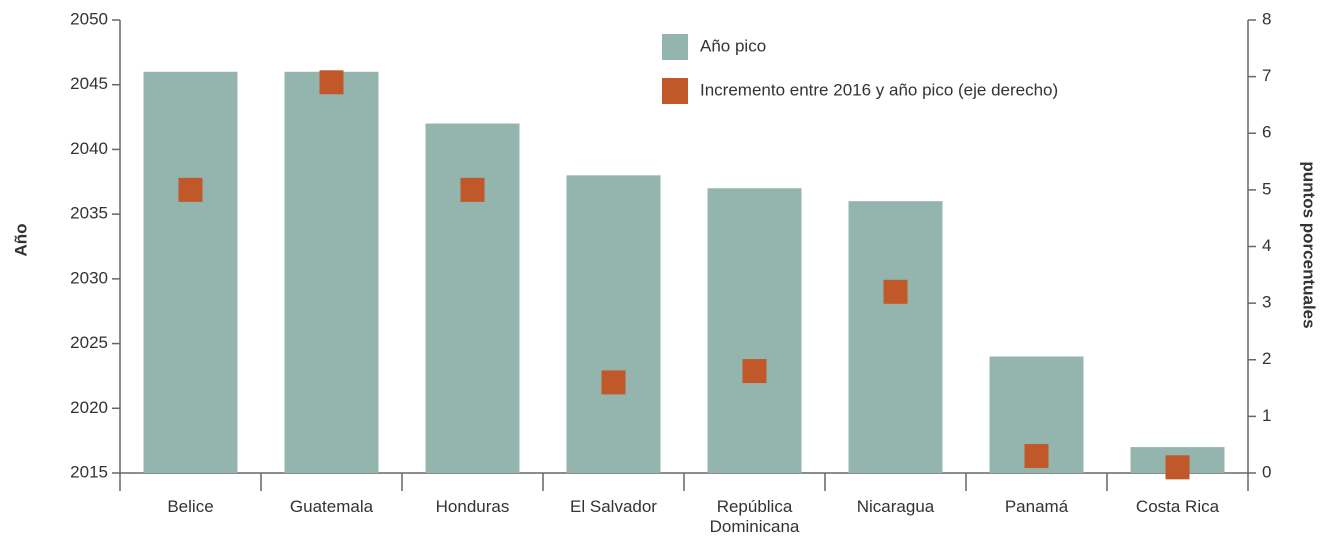 The image size is (1322, 539). I want to click on x-tick-label: Nicaragua, so click(895, 506).